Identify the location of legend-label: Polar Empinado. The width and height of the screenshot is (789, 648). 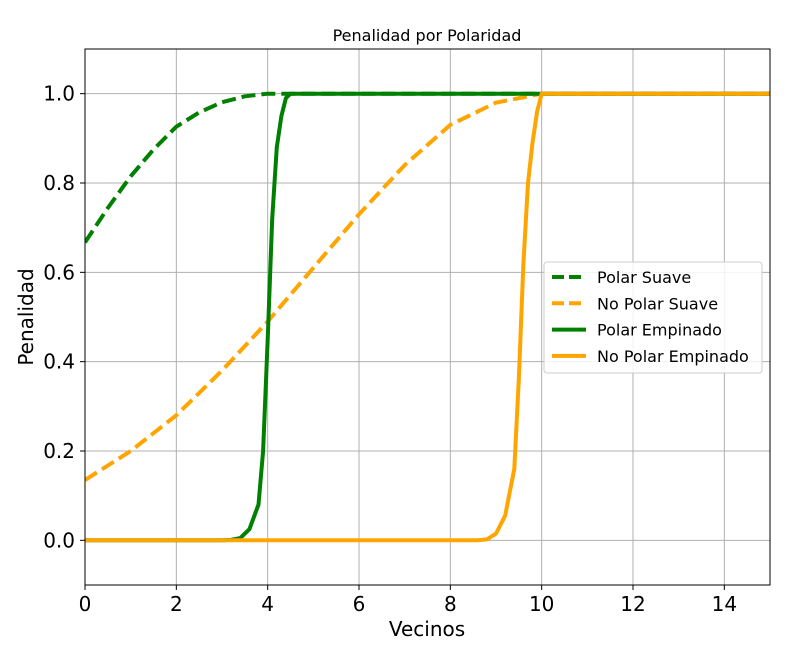
(659, 330).